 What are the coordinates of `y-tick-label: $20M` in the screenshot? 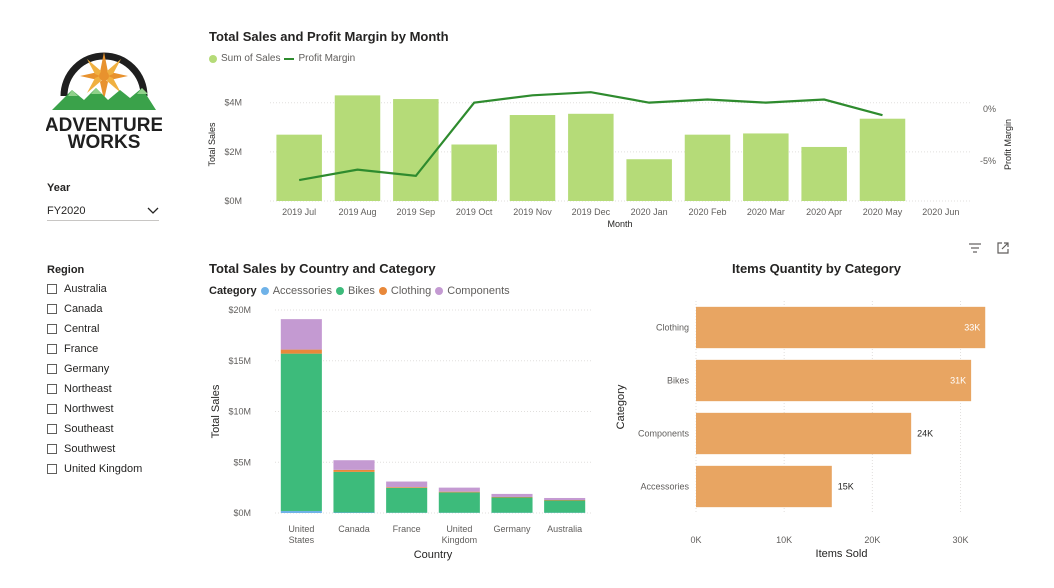 It's located at (239, 310).